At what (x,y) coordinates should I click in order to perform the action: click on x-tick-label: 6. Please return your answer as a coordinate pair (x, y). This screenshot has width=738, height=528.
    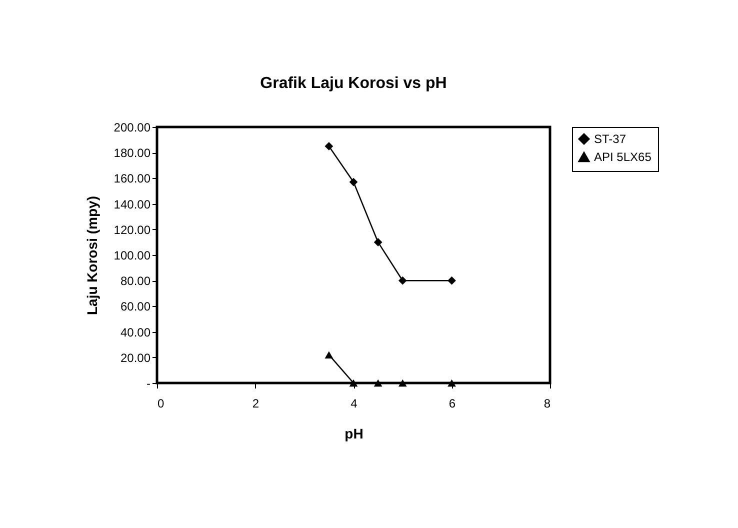
    Looking at the image, I should click on (452, 403).